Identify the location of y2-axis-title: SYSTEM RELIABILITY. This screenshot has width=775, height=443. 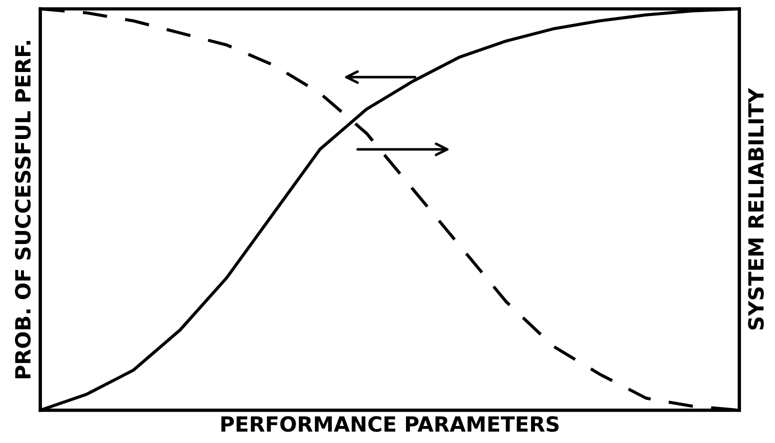
(756, 209).